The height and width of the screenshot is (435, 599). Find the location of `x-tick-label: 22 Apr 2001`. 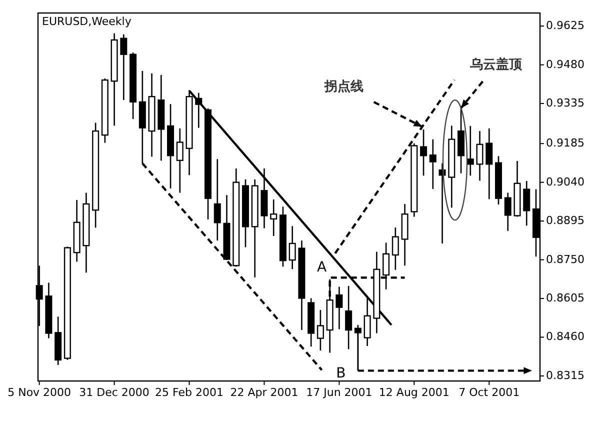

x-tick-label: 22 Apr 2001 is located at coordinates (264, 392).